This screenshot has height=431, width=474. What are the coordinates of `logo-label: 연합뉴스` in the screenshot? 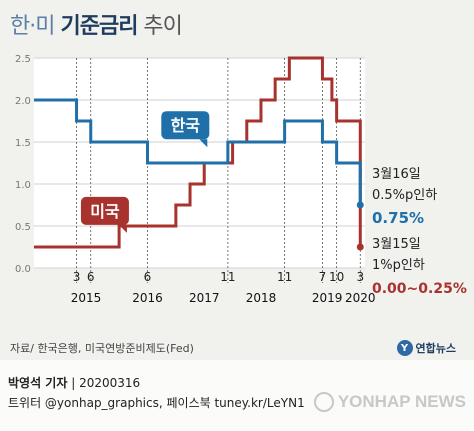 It's located at (435, 348).